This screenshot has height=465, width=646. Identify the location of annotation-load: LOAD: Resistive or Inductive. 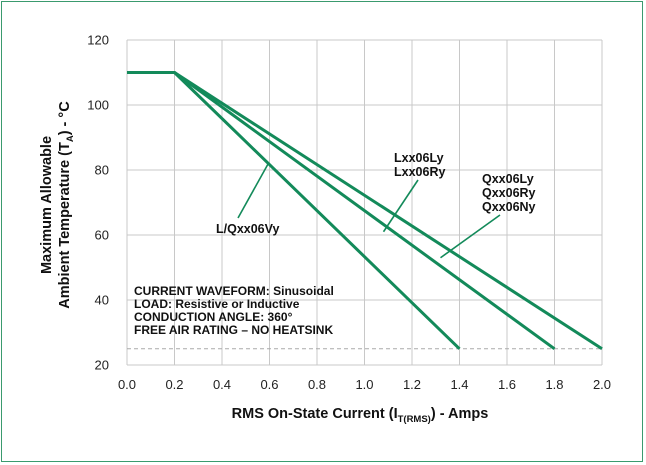
(217, 304).